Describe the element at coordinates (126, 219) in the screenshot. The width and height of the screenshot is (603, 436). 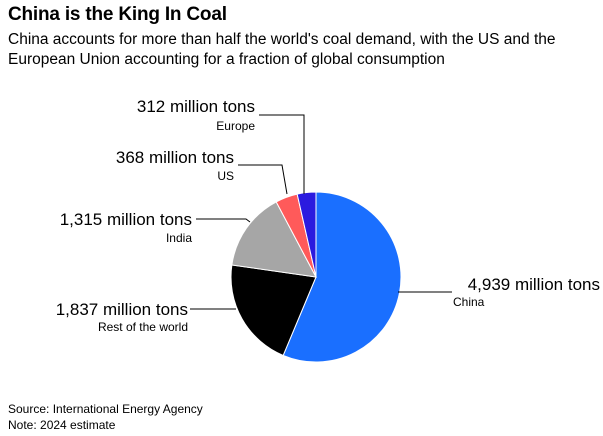
I see `slice-value-label-india: 1,315 million tons` at that location.